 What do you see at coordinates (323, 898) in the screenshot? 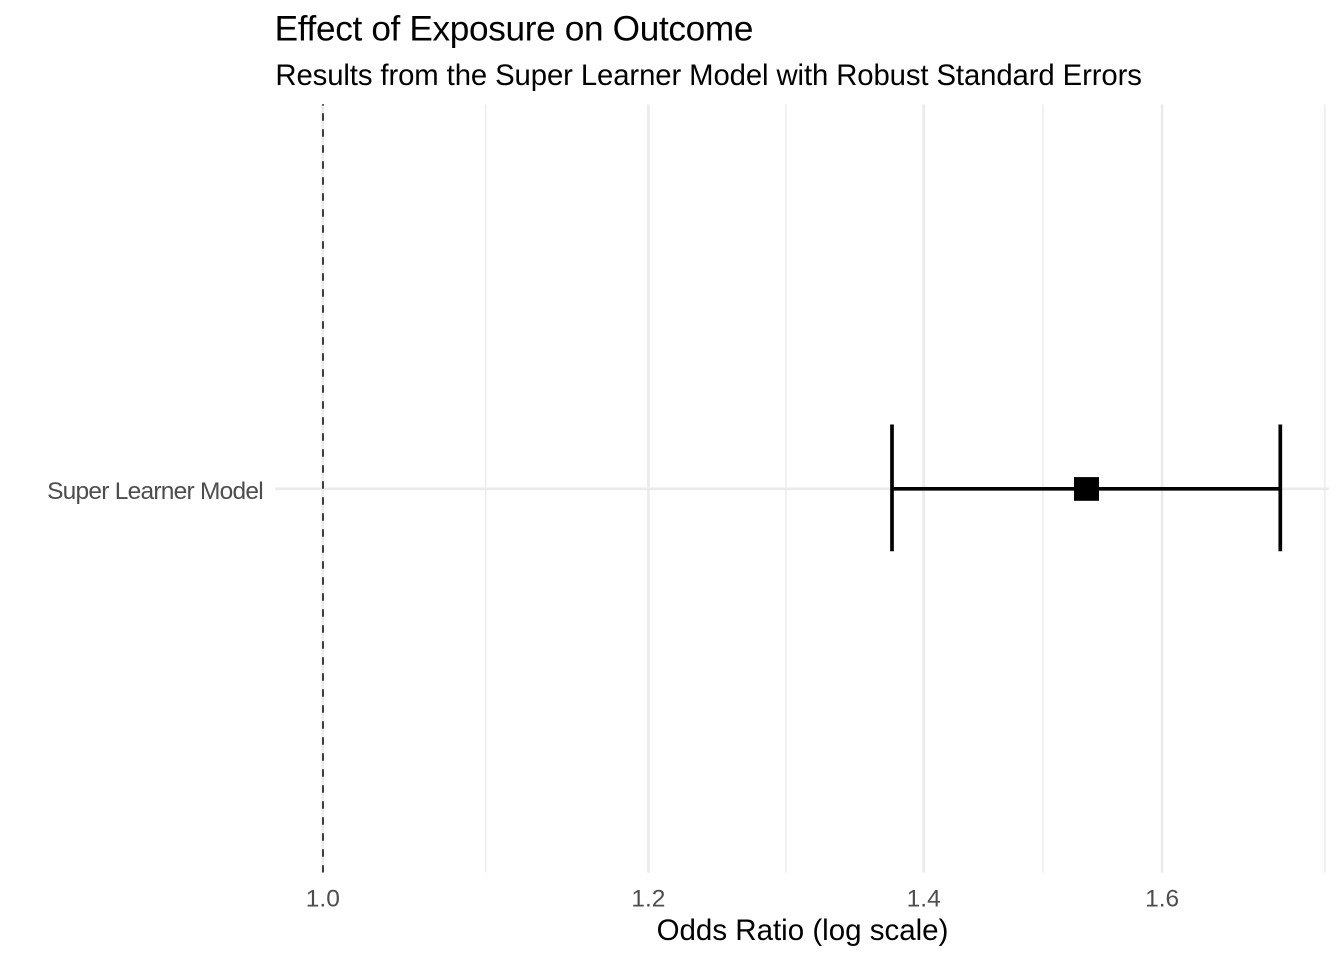
I see `svg-text: 1.0` at bounding box center [323, 898].